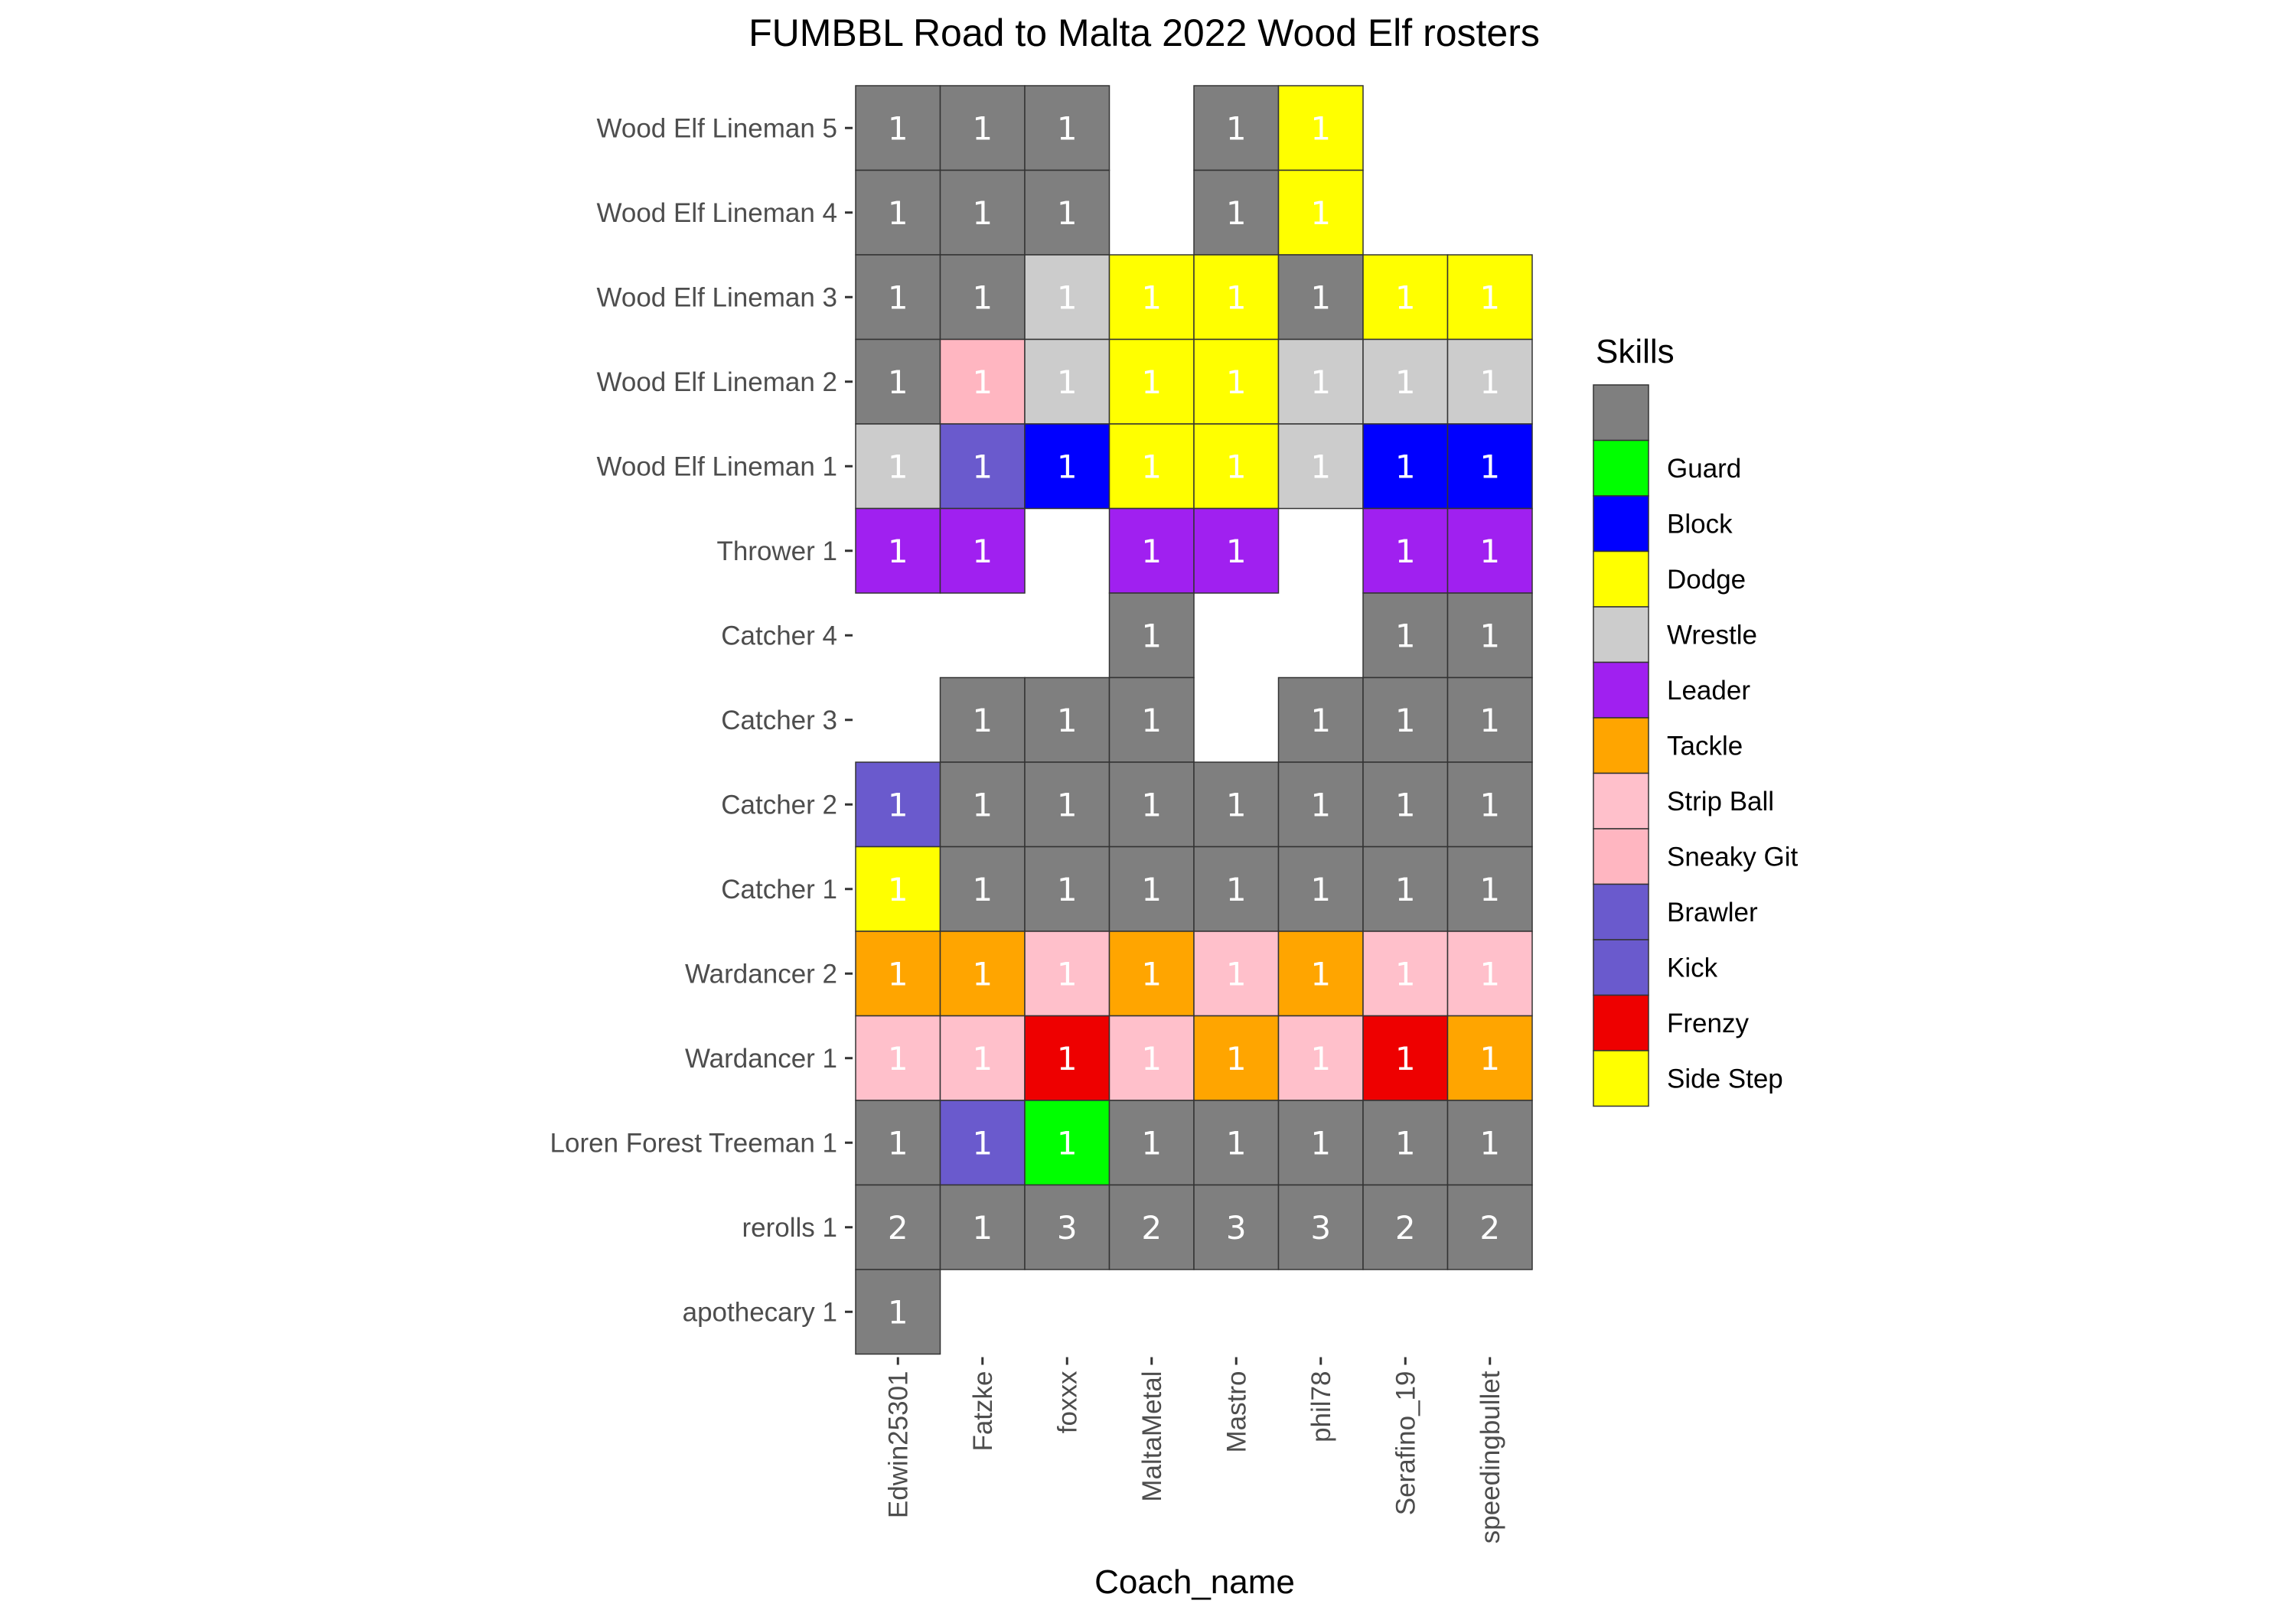  I want to click on legend-label: Leader, so click(1708, 691).